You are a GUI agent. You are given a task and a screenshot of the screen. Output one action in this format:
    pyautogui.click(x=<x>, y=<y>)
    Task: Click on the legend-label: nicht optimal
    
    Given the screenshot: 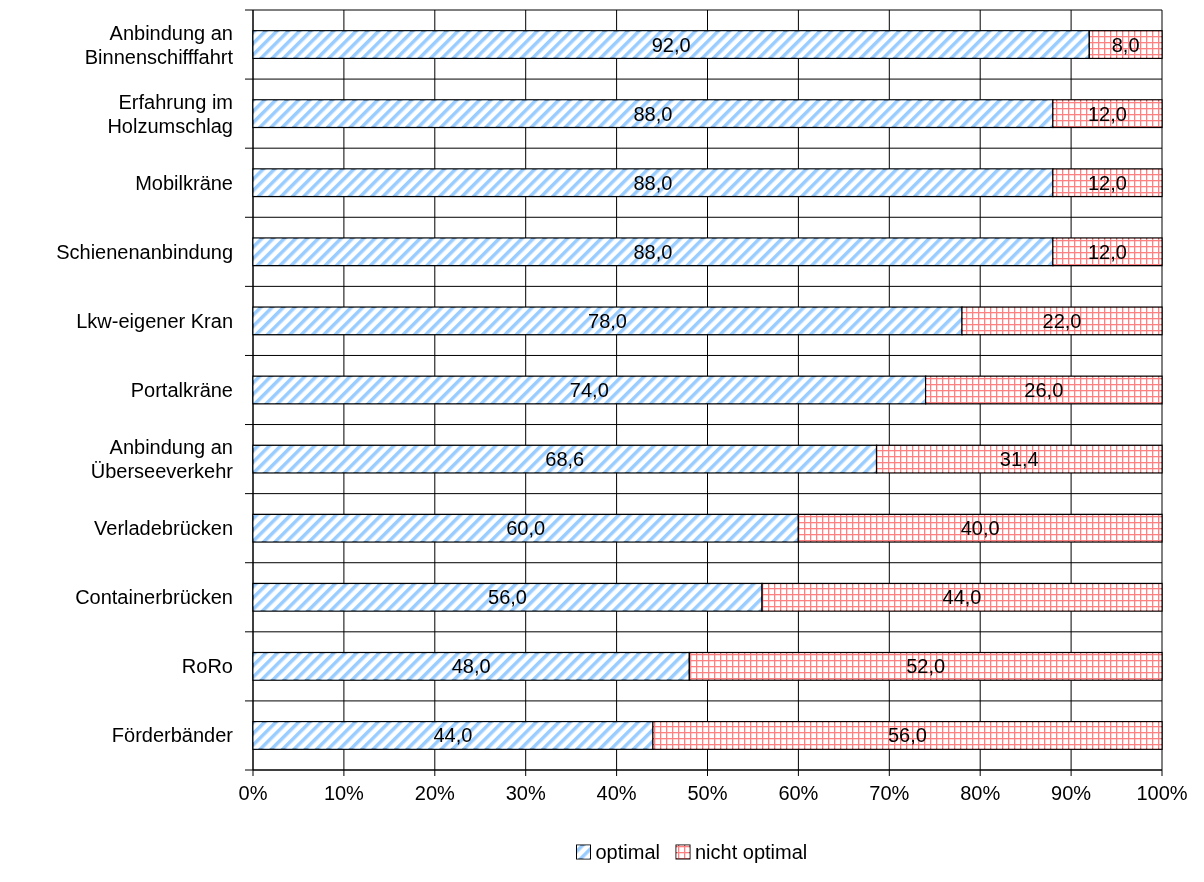 What is the action you would take?
    pyautogui.click(x=751, y=852)
    